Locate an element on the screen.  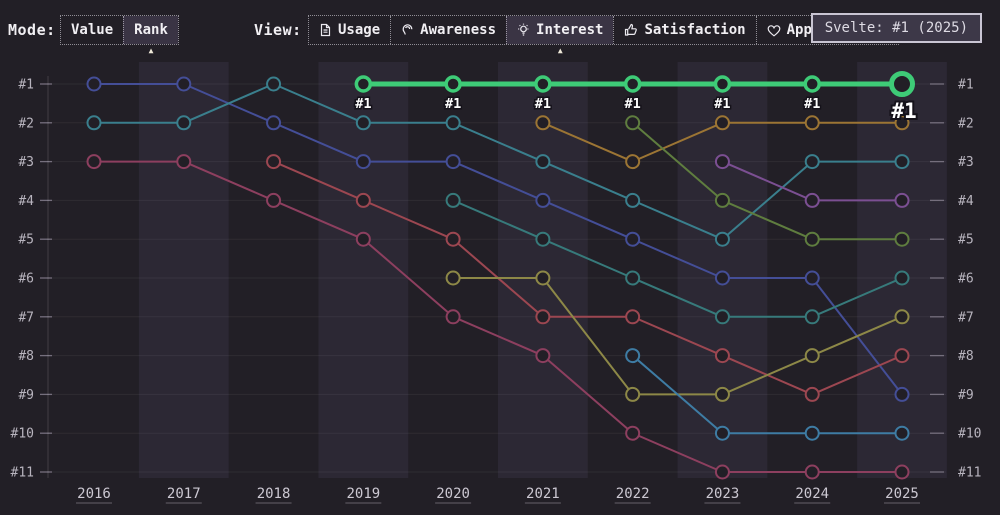
view-button-usage: Usage is located at coordinates (349, 30).